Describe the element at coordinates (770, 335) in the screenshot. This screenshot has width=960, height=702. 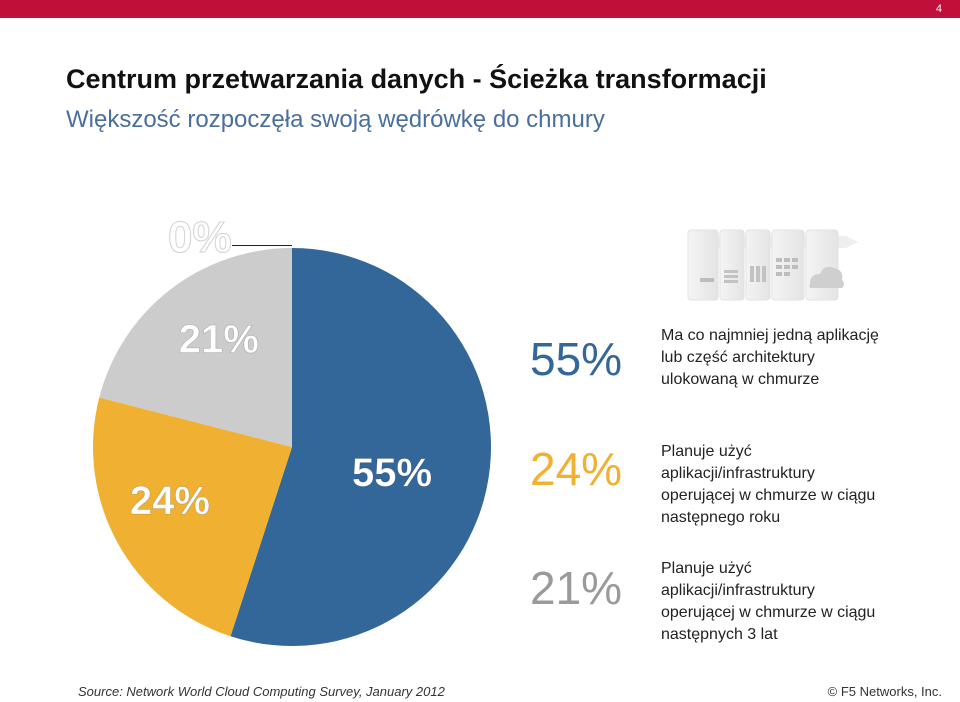
I see `legend-line: Ma co najmniej jedną aplikację` at that location.